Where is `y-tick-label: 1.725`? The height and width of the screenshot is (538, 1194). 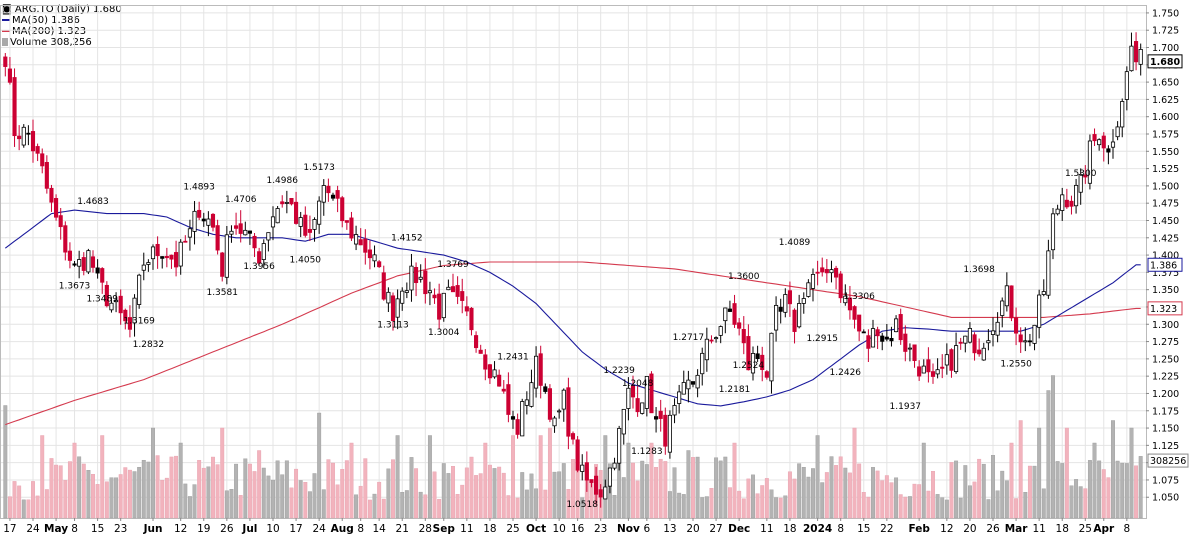
y-tick-label: 1.725 is located at coordinates (1165, 31).